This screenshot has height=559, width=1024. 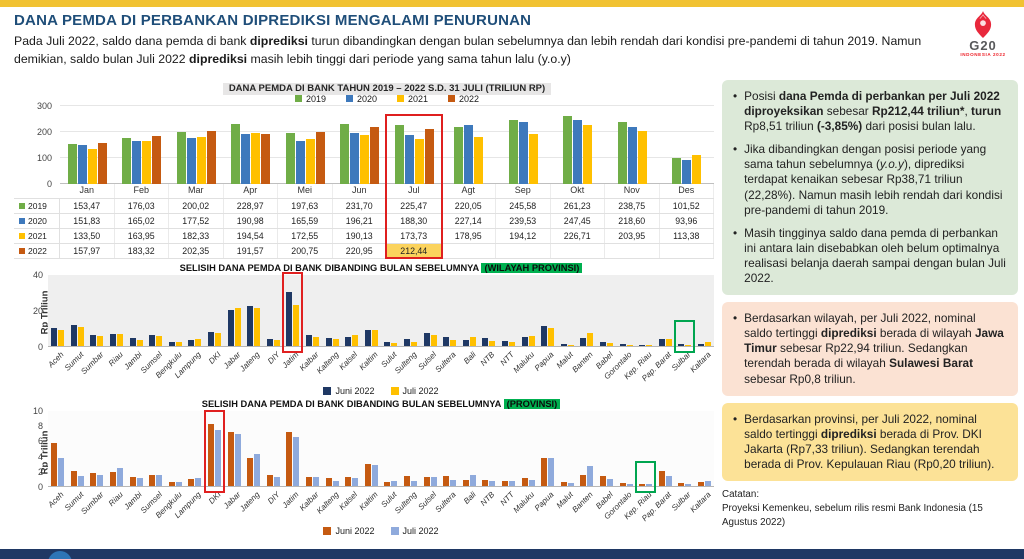 I want to click on legend-label: 2019, so click(x=315, y=98).